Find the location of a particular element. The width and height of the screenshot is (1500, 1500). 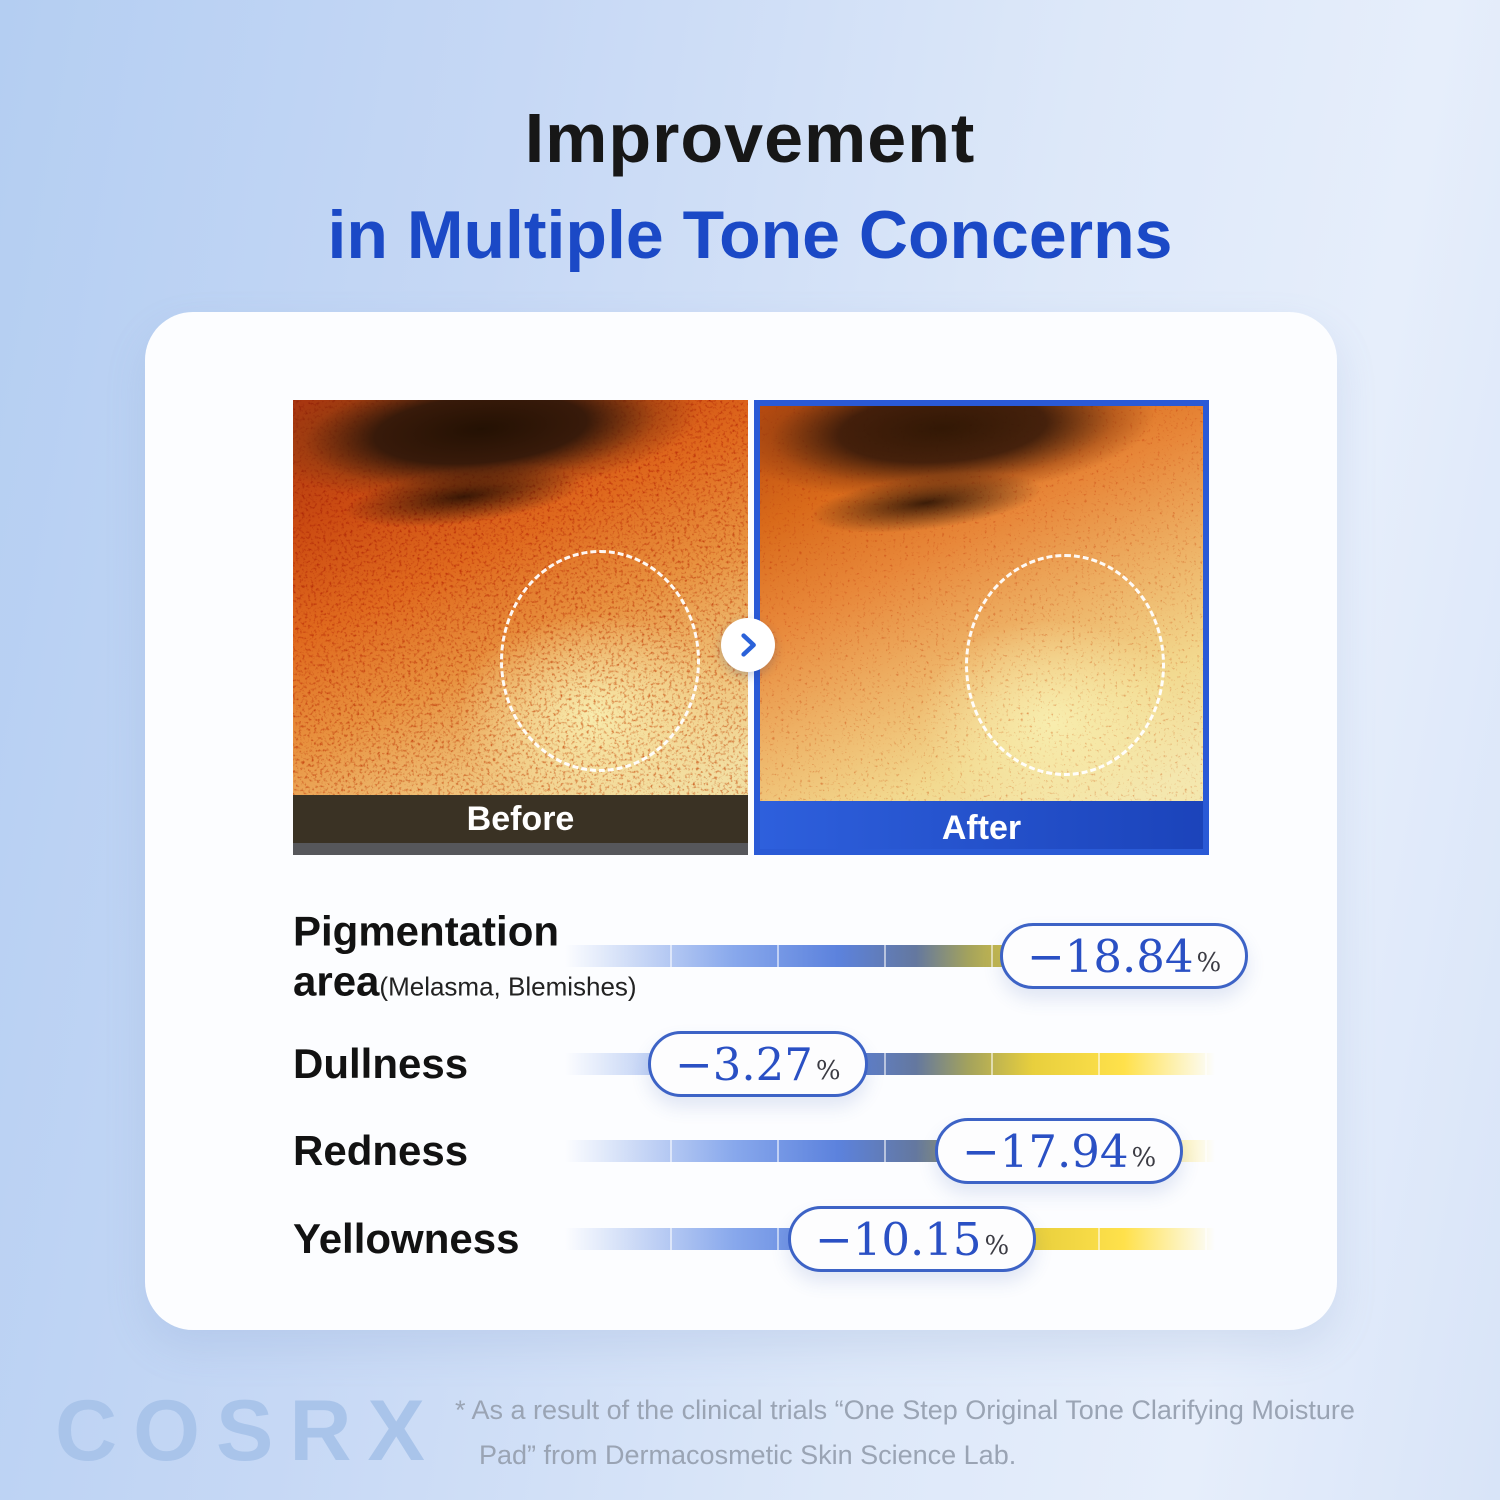

after-label-bar: After is located at coordinates (981, 825).